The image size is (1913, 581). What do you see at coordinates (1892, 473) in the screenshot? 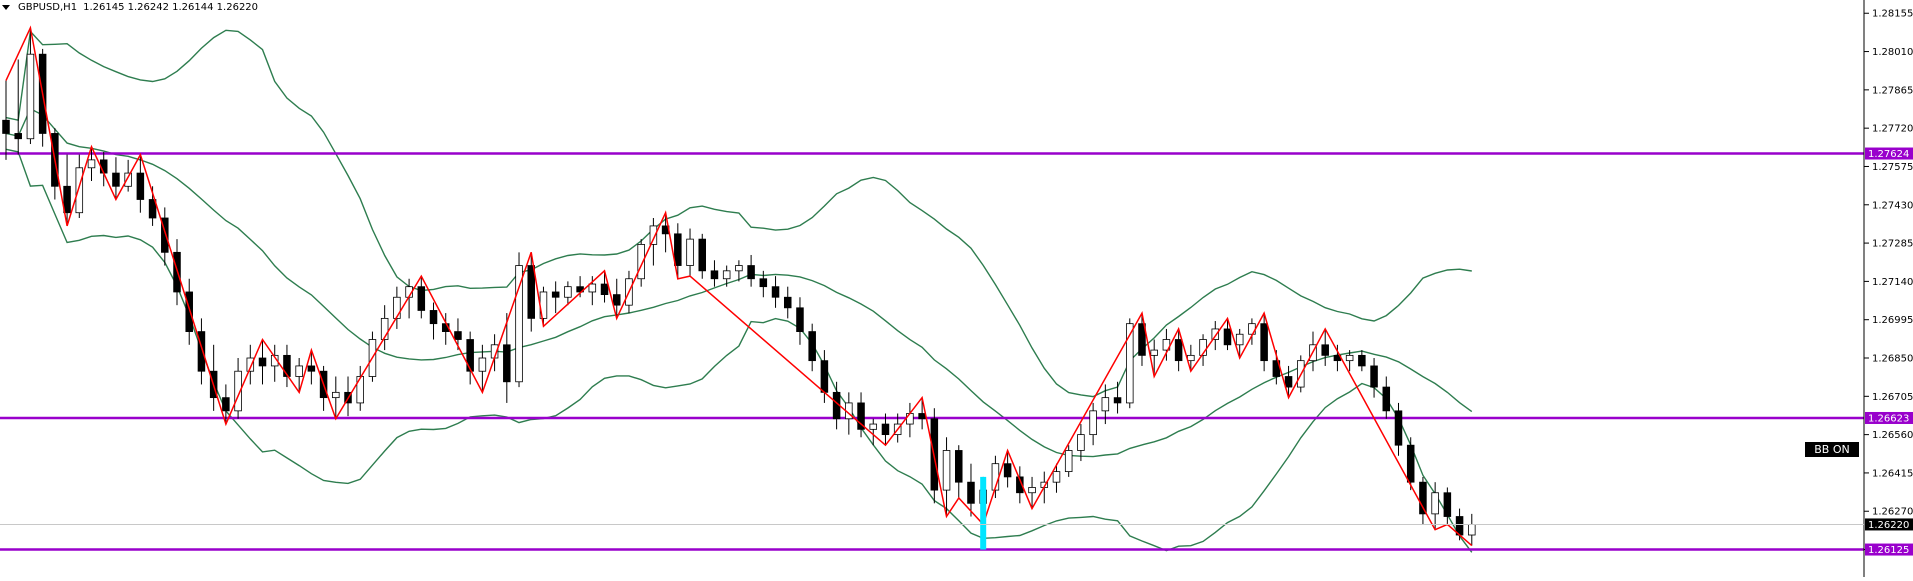
I see `tick-label: 1.26415` at bounding box center [1892, 473].